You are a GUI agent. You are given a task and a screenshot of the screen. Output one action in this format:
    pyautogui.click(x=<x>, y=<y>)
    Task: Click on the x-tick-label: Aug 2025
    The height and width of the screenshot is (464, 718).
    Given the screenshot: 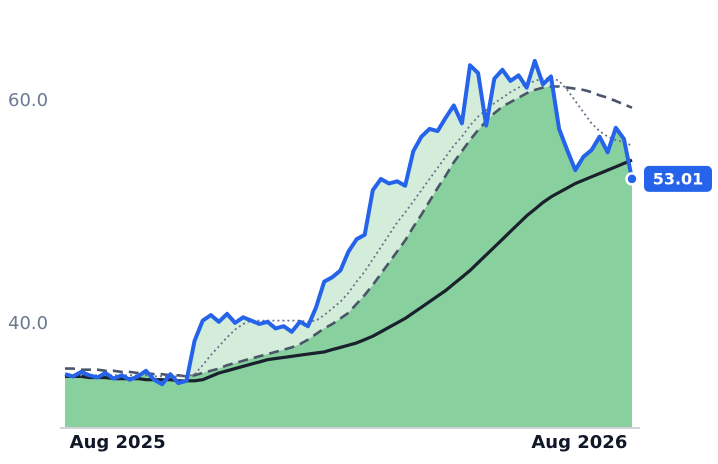 What is the action you would take?
    pyautogui.click(x=118, y=442)
    